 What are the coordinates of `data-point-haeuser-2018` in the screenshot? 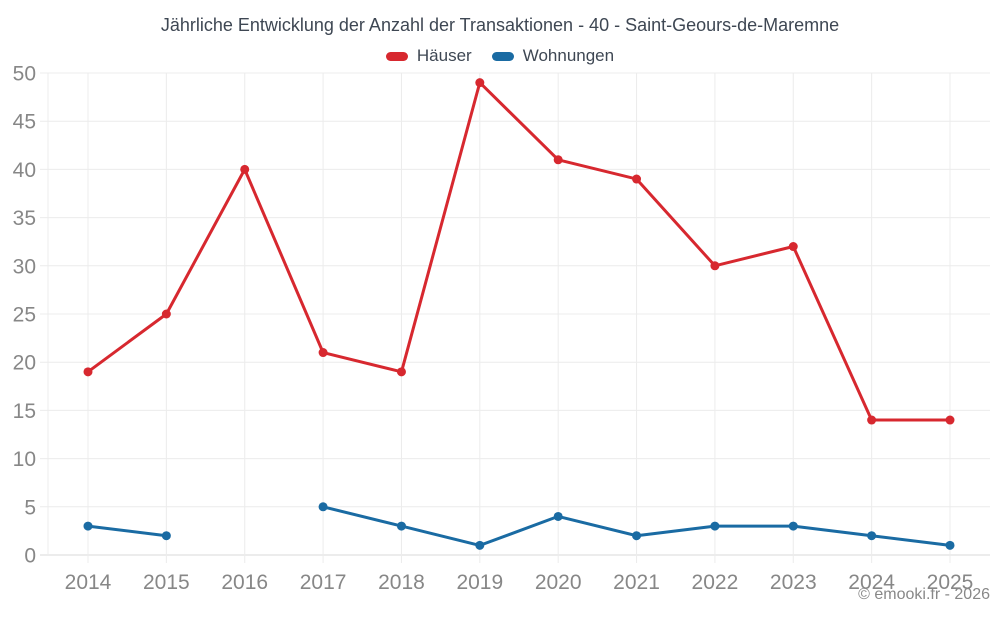 It's located at (401, 372).